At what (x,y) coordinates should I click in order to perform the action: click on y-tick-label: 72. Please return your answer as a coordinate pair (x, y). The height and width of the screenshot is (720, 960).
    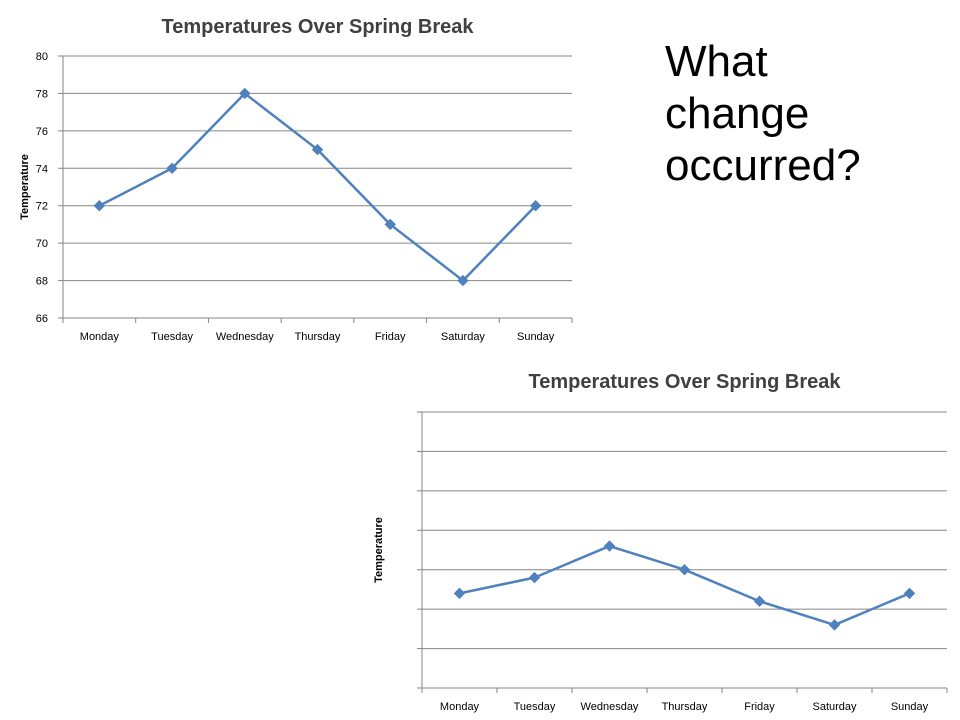
    Looking at the image, I should click on (42, 207).